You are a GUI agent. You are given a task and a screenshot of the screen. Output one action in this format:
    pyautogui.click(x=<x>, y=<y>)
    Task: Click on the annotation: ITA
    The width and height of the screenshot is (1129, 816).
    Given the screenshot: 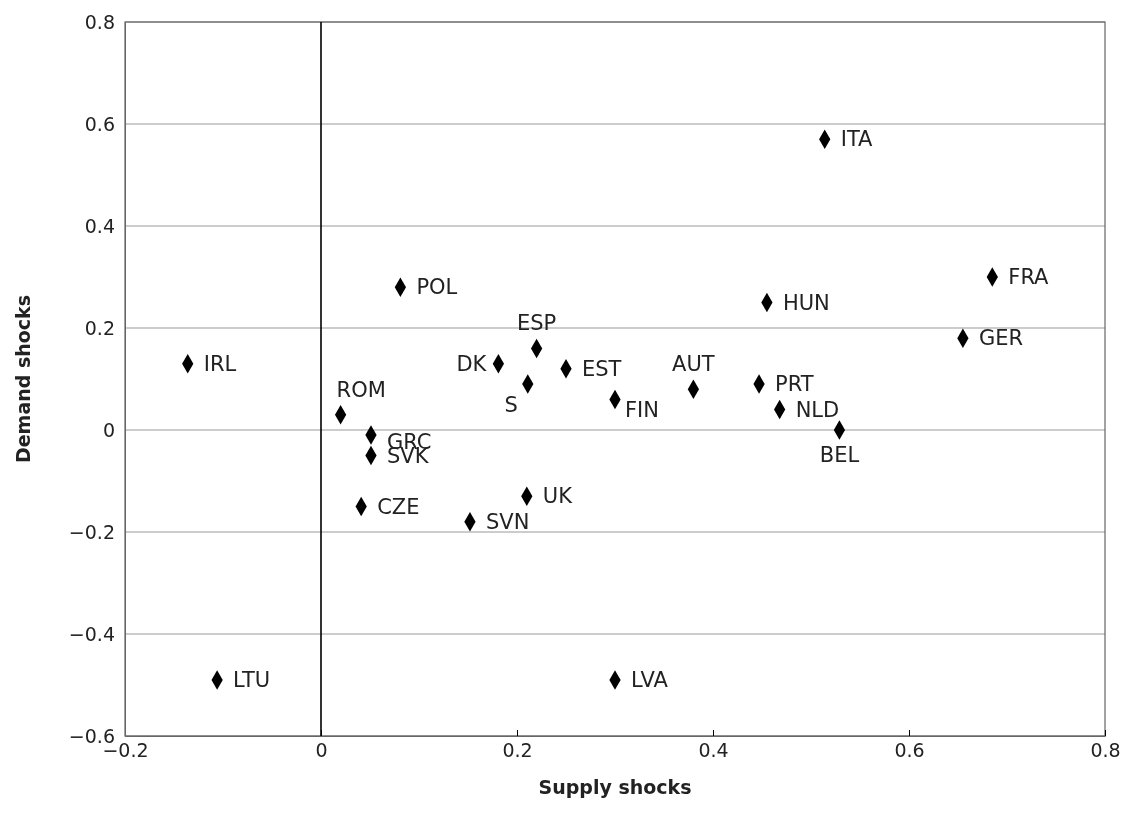 What is the action you would take?
    pyautogui.click(x=857, y=139)
    